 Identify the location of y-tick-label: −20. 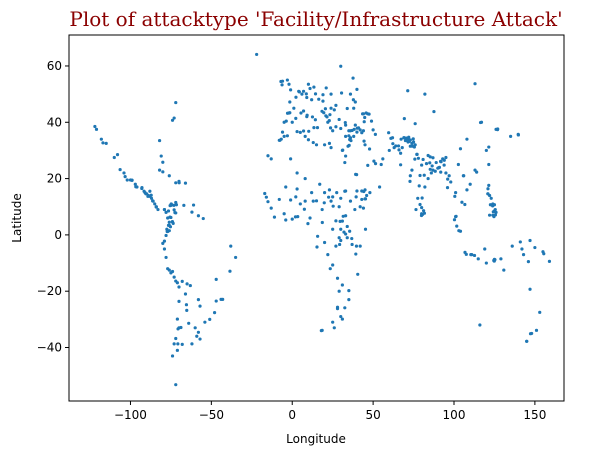
(49, 291).